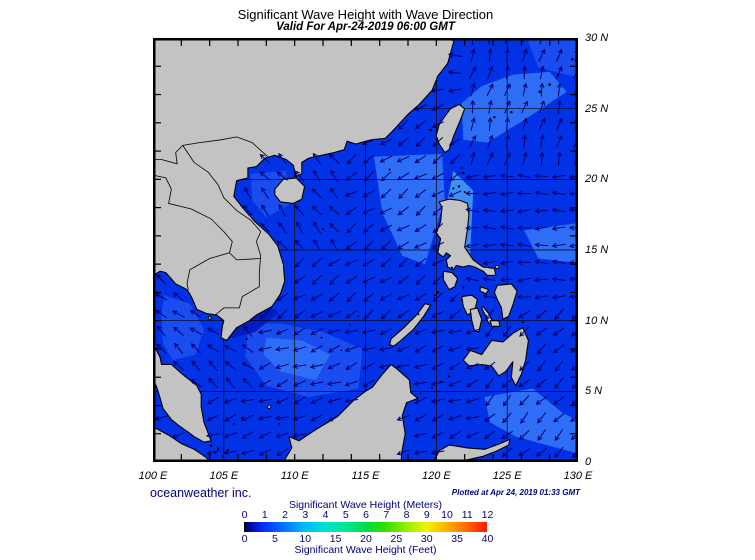 The height and width of the screenshot is (560, 755). What do you see at coordinates (487, 539) in the screenshot?
I see `scale-tick: 40` at bounding box center [487, 539].